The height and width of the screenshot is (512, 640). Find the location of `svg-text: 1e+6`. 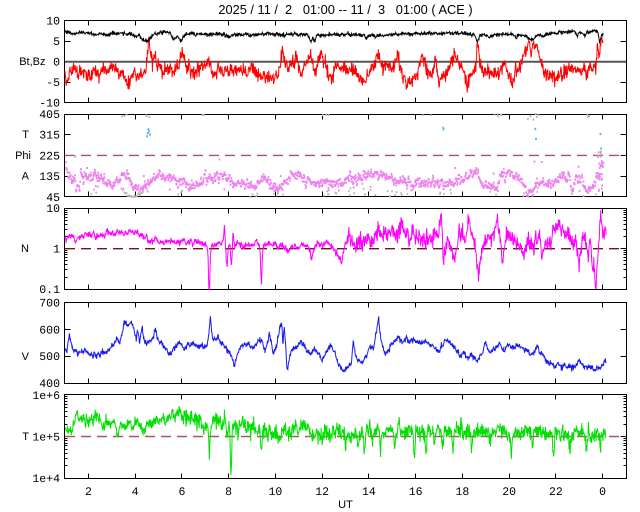

svg-text: 1e+6 is located at coordinates (46, 396).